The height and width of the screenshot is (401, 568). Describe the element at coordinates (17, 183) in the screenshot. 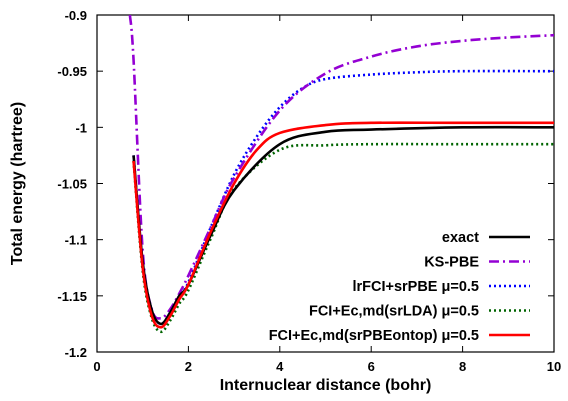

I see `y-axis-label: Total energy (hartree)` at that location.